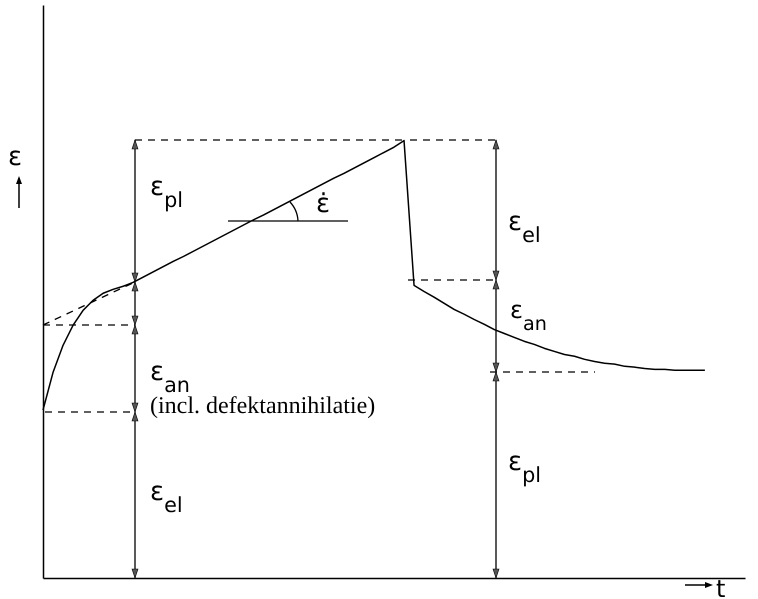 Image resolution: width=758 pixels, height=599 pixels. What do you see at coordinates (528, 315) in the screenshot?
I see `annotation: ε$_{an}$` at bounding box center [528, 315].